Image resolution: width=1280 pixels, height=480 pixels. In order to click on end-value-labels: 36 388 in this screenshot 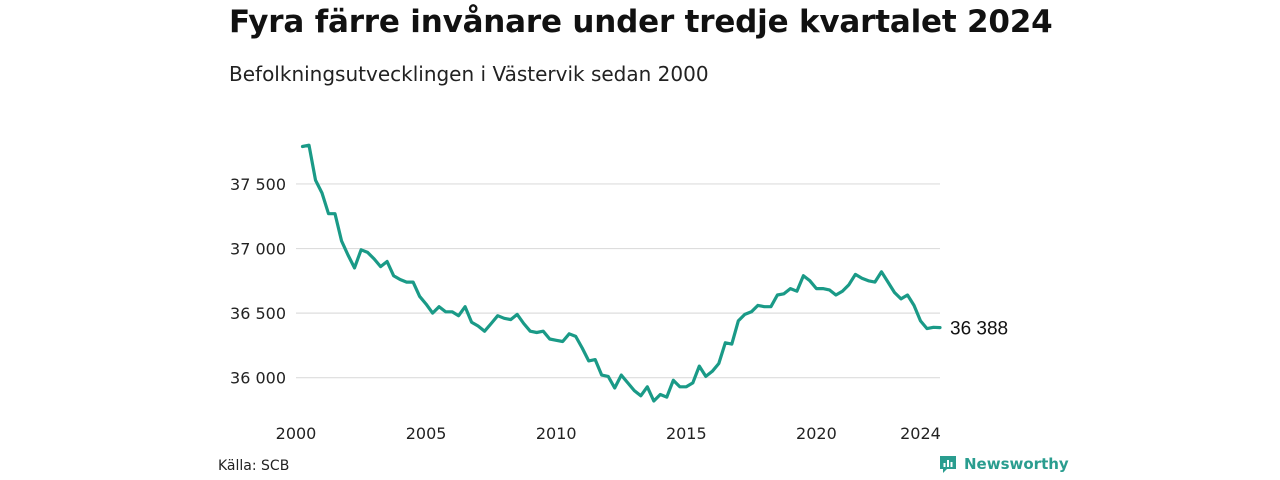, I will do `click(979, 329)`.